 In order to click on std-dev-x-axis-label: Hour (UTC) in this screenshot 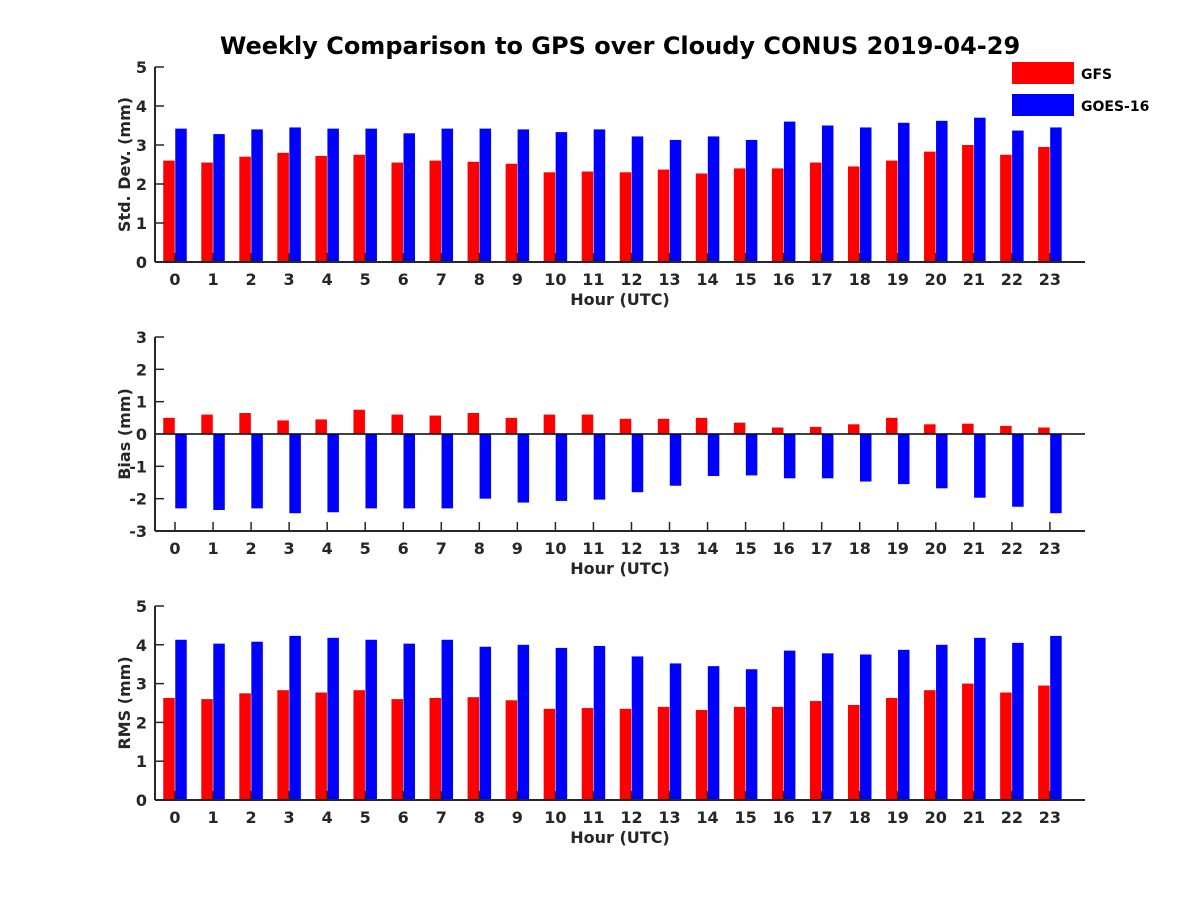, I will do `click(620, 299)`.